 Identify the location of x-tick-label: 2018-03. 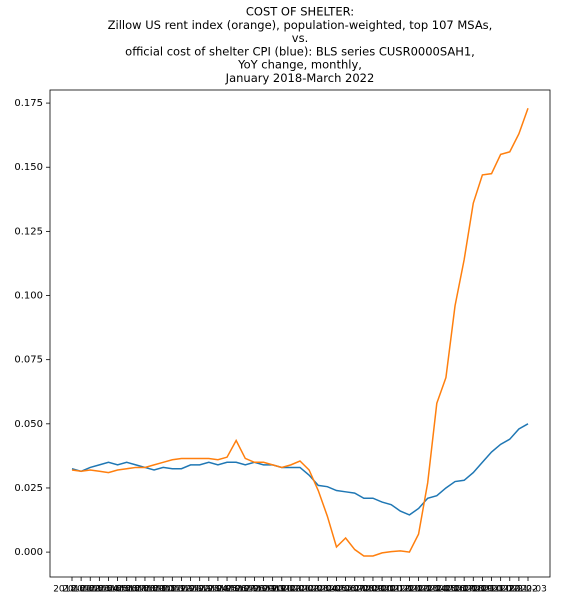
(90, 590).